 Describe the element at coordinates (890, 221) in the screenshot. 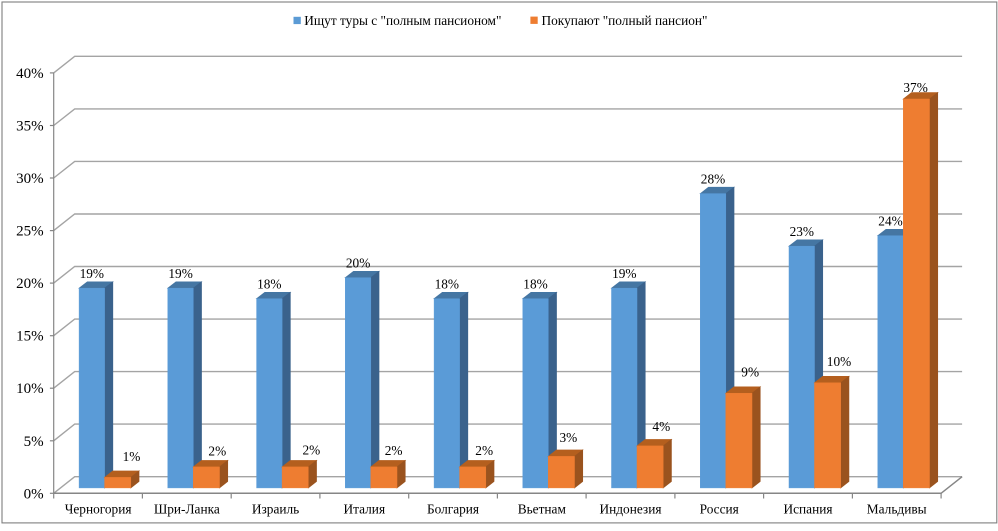

I see `svg-text: 24%` at that location.